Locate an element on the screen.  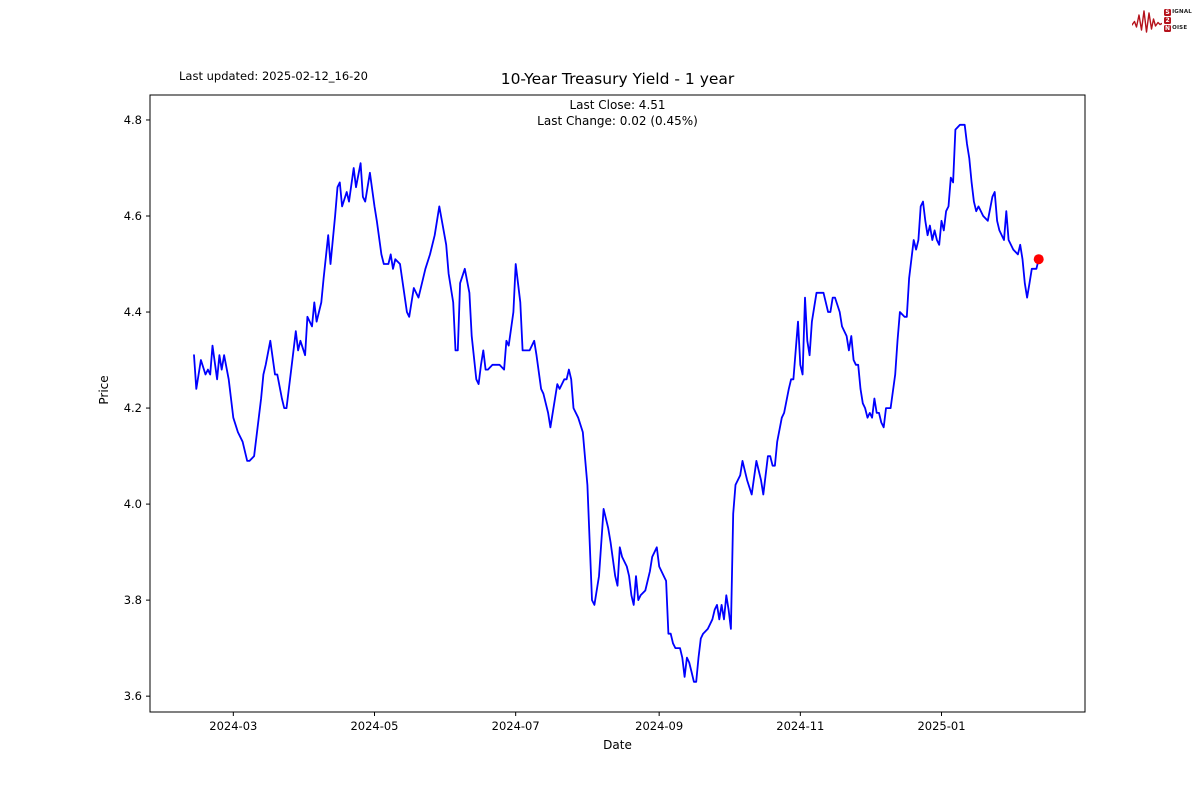
y-tick-label: 4.8 is located at coordinates (133, 120).